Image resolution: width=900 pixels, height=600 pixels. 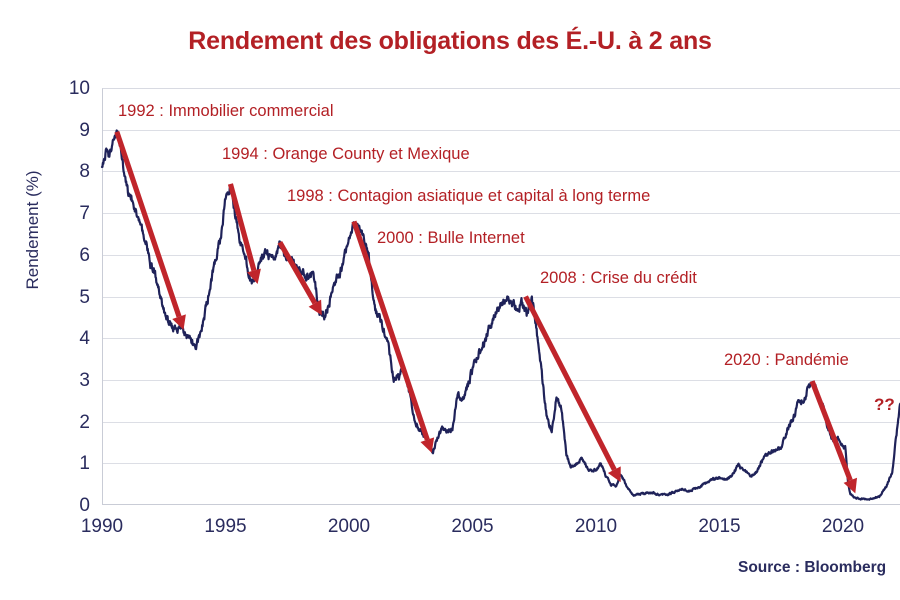 I want to click on y-tick-label: 0, so click(x=84, y=505).